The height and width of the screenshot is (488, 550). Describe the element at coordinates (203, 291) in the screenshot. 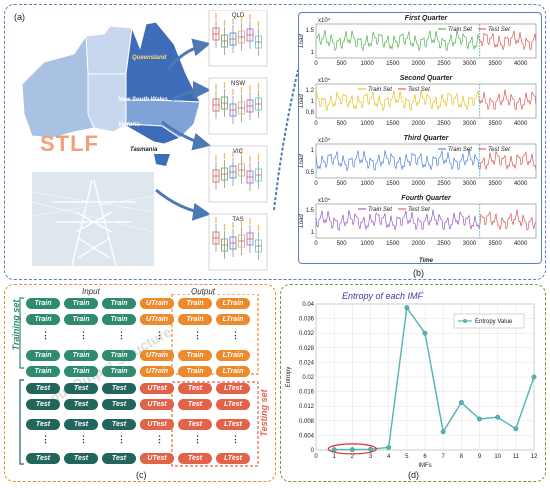

I see `output-label: Output` at that location.